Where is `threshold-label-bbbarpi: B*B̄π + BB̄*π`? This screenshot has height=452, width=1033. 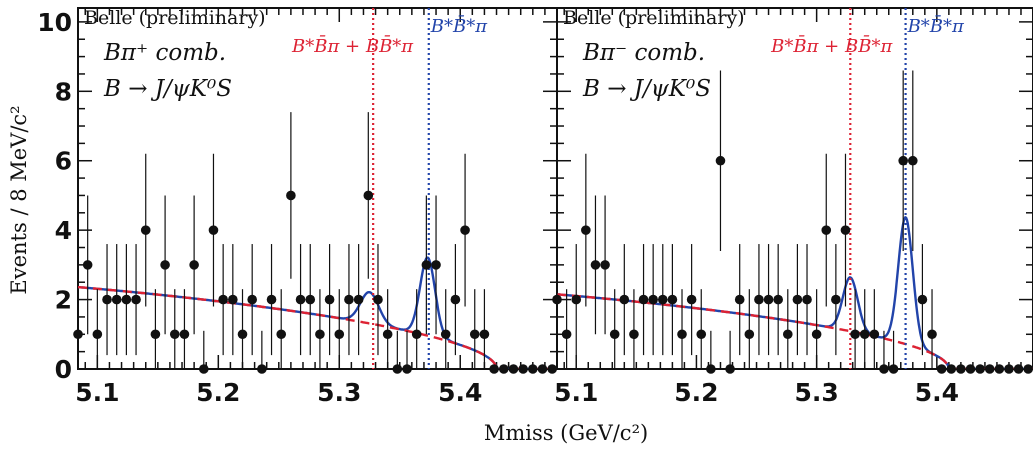
threshold-label-bbbarpi: B*B̄π + BB̄*π is located at coordinates (352, 45).